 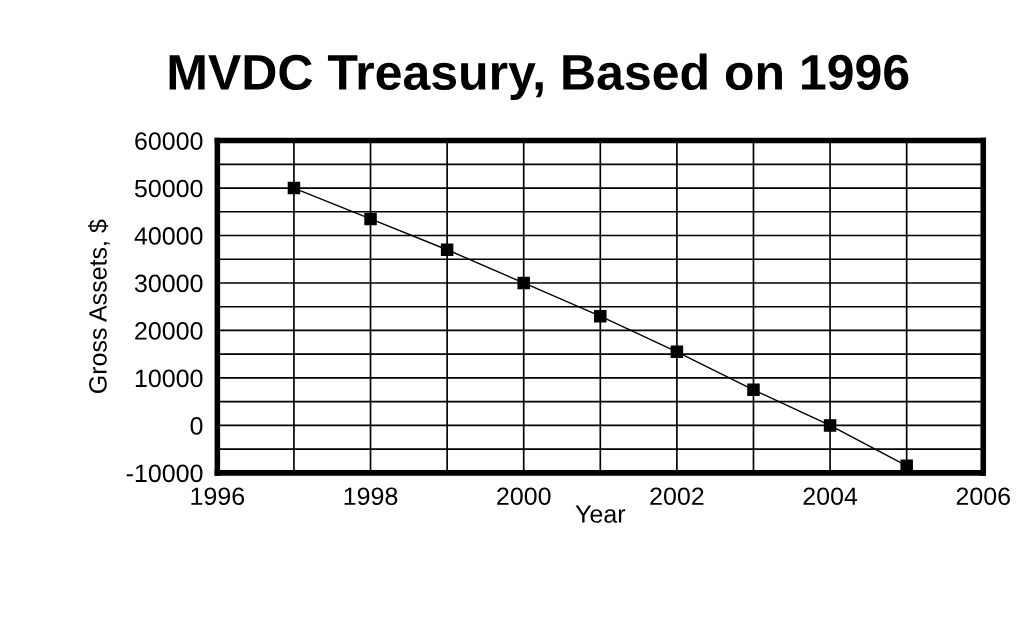 What do you see at coordinates (830, 496) in the screenshot?
I see `x-tick-label: 2004` at bounding box center [830, 496].